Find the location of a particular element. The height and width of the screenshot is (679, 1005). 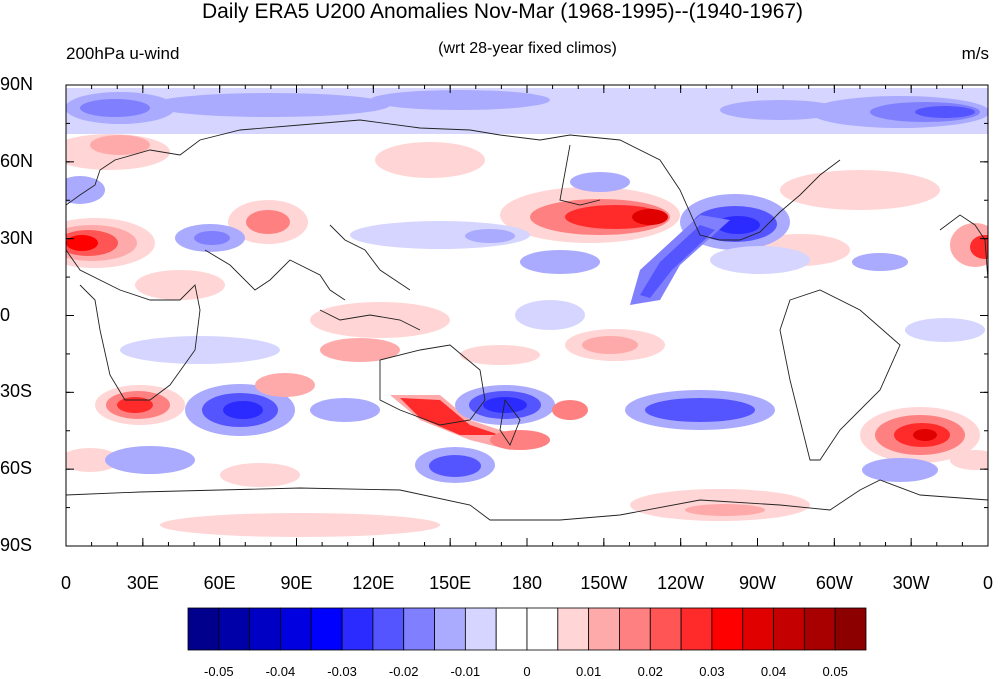

lon-tick-label: 30W is located at coordinates (911, 583).